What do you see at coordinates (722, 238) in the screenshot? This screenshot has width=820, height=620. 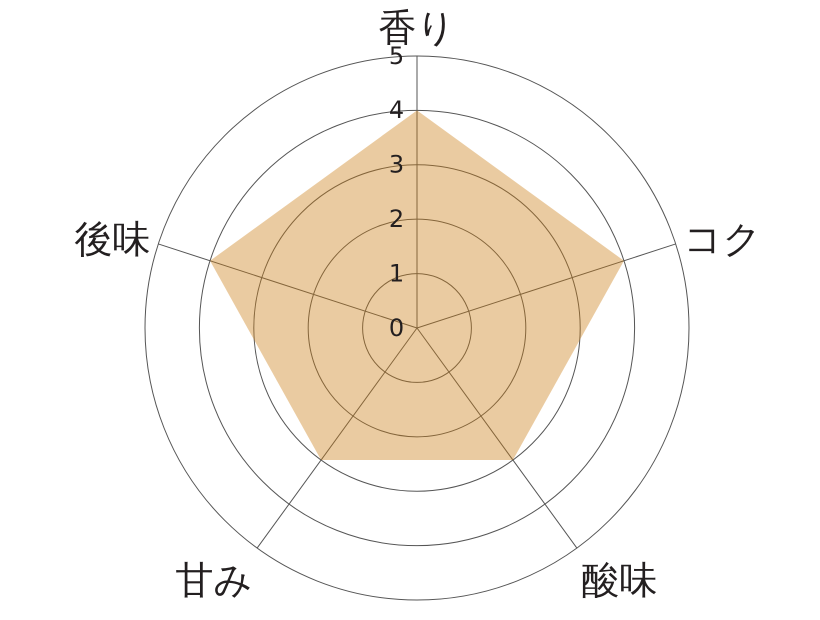 I see `spoke-label: コク` at bounding box center [722, 238].